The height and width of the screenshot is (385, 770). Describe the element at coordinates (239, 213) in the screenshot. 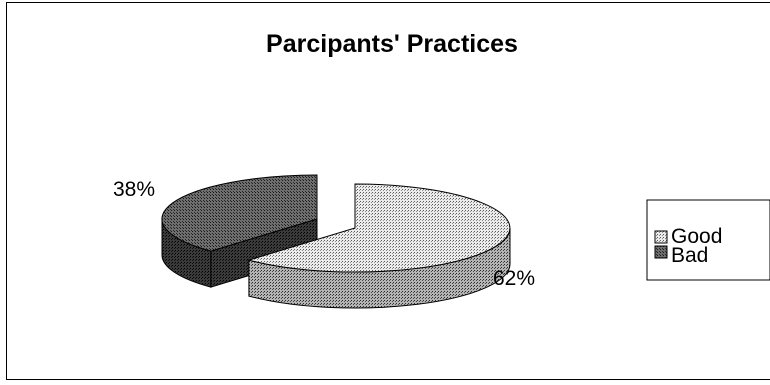

I see `pie-slice-bad` at that location.